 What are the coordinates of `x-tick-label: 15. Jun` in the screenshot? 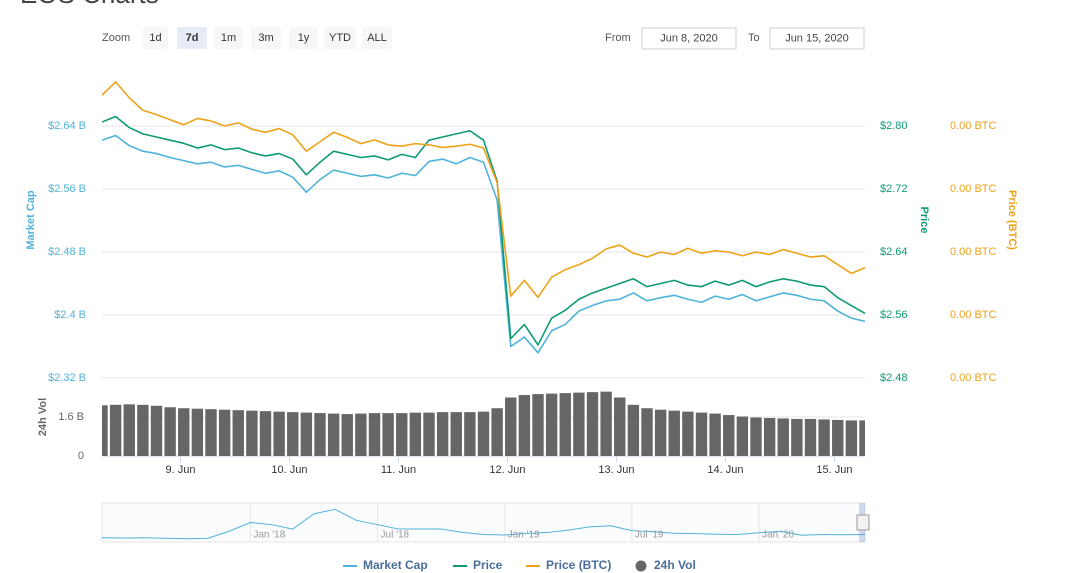 It's located at (834, 470).